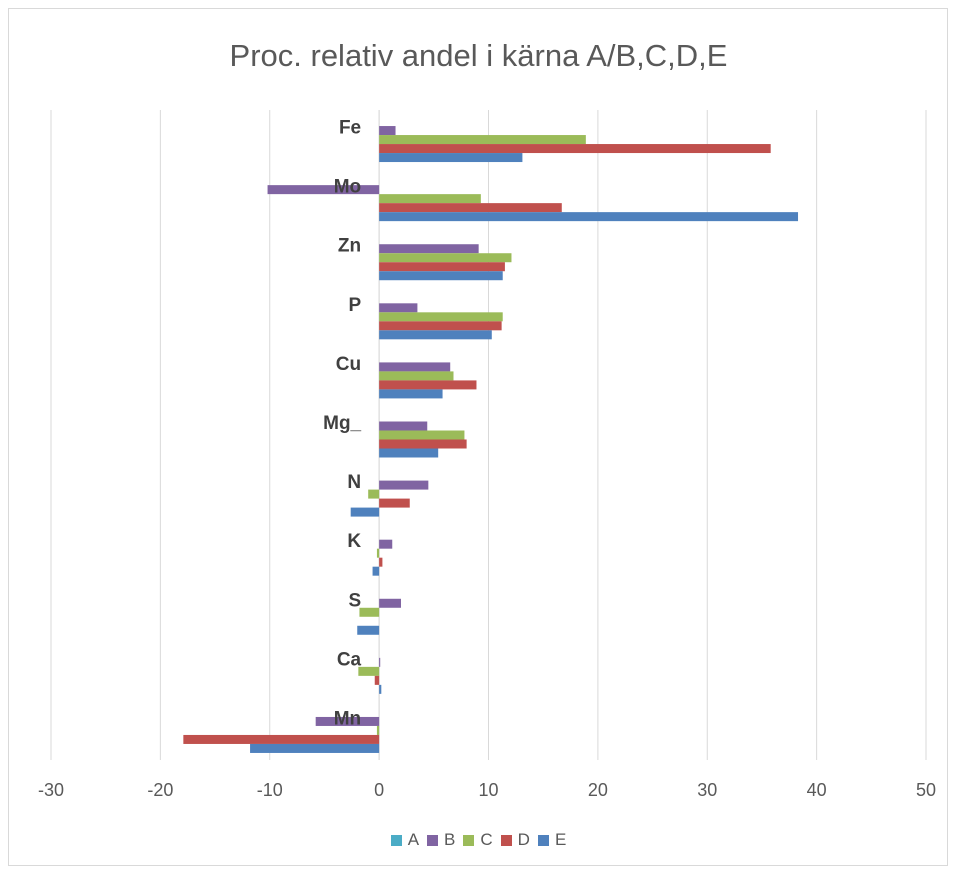  Describe the element at coordinates (380, 662) in the screenshot. I see `bar-B-Ca` at that location.